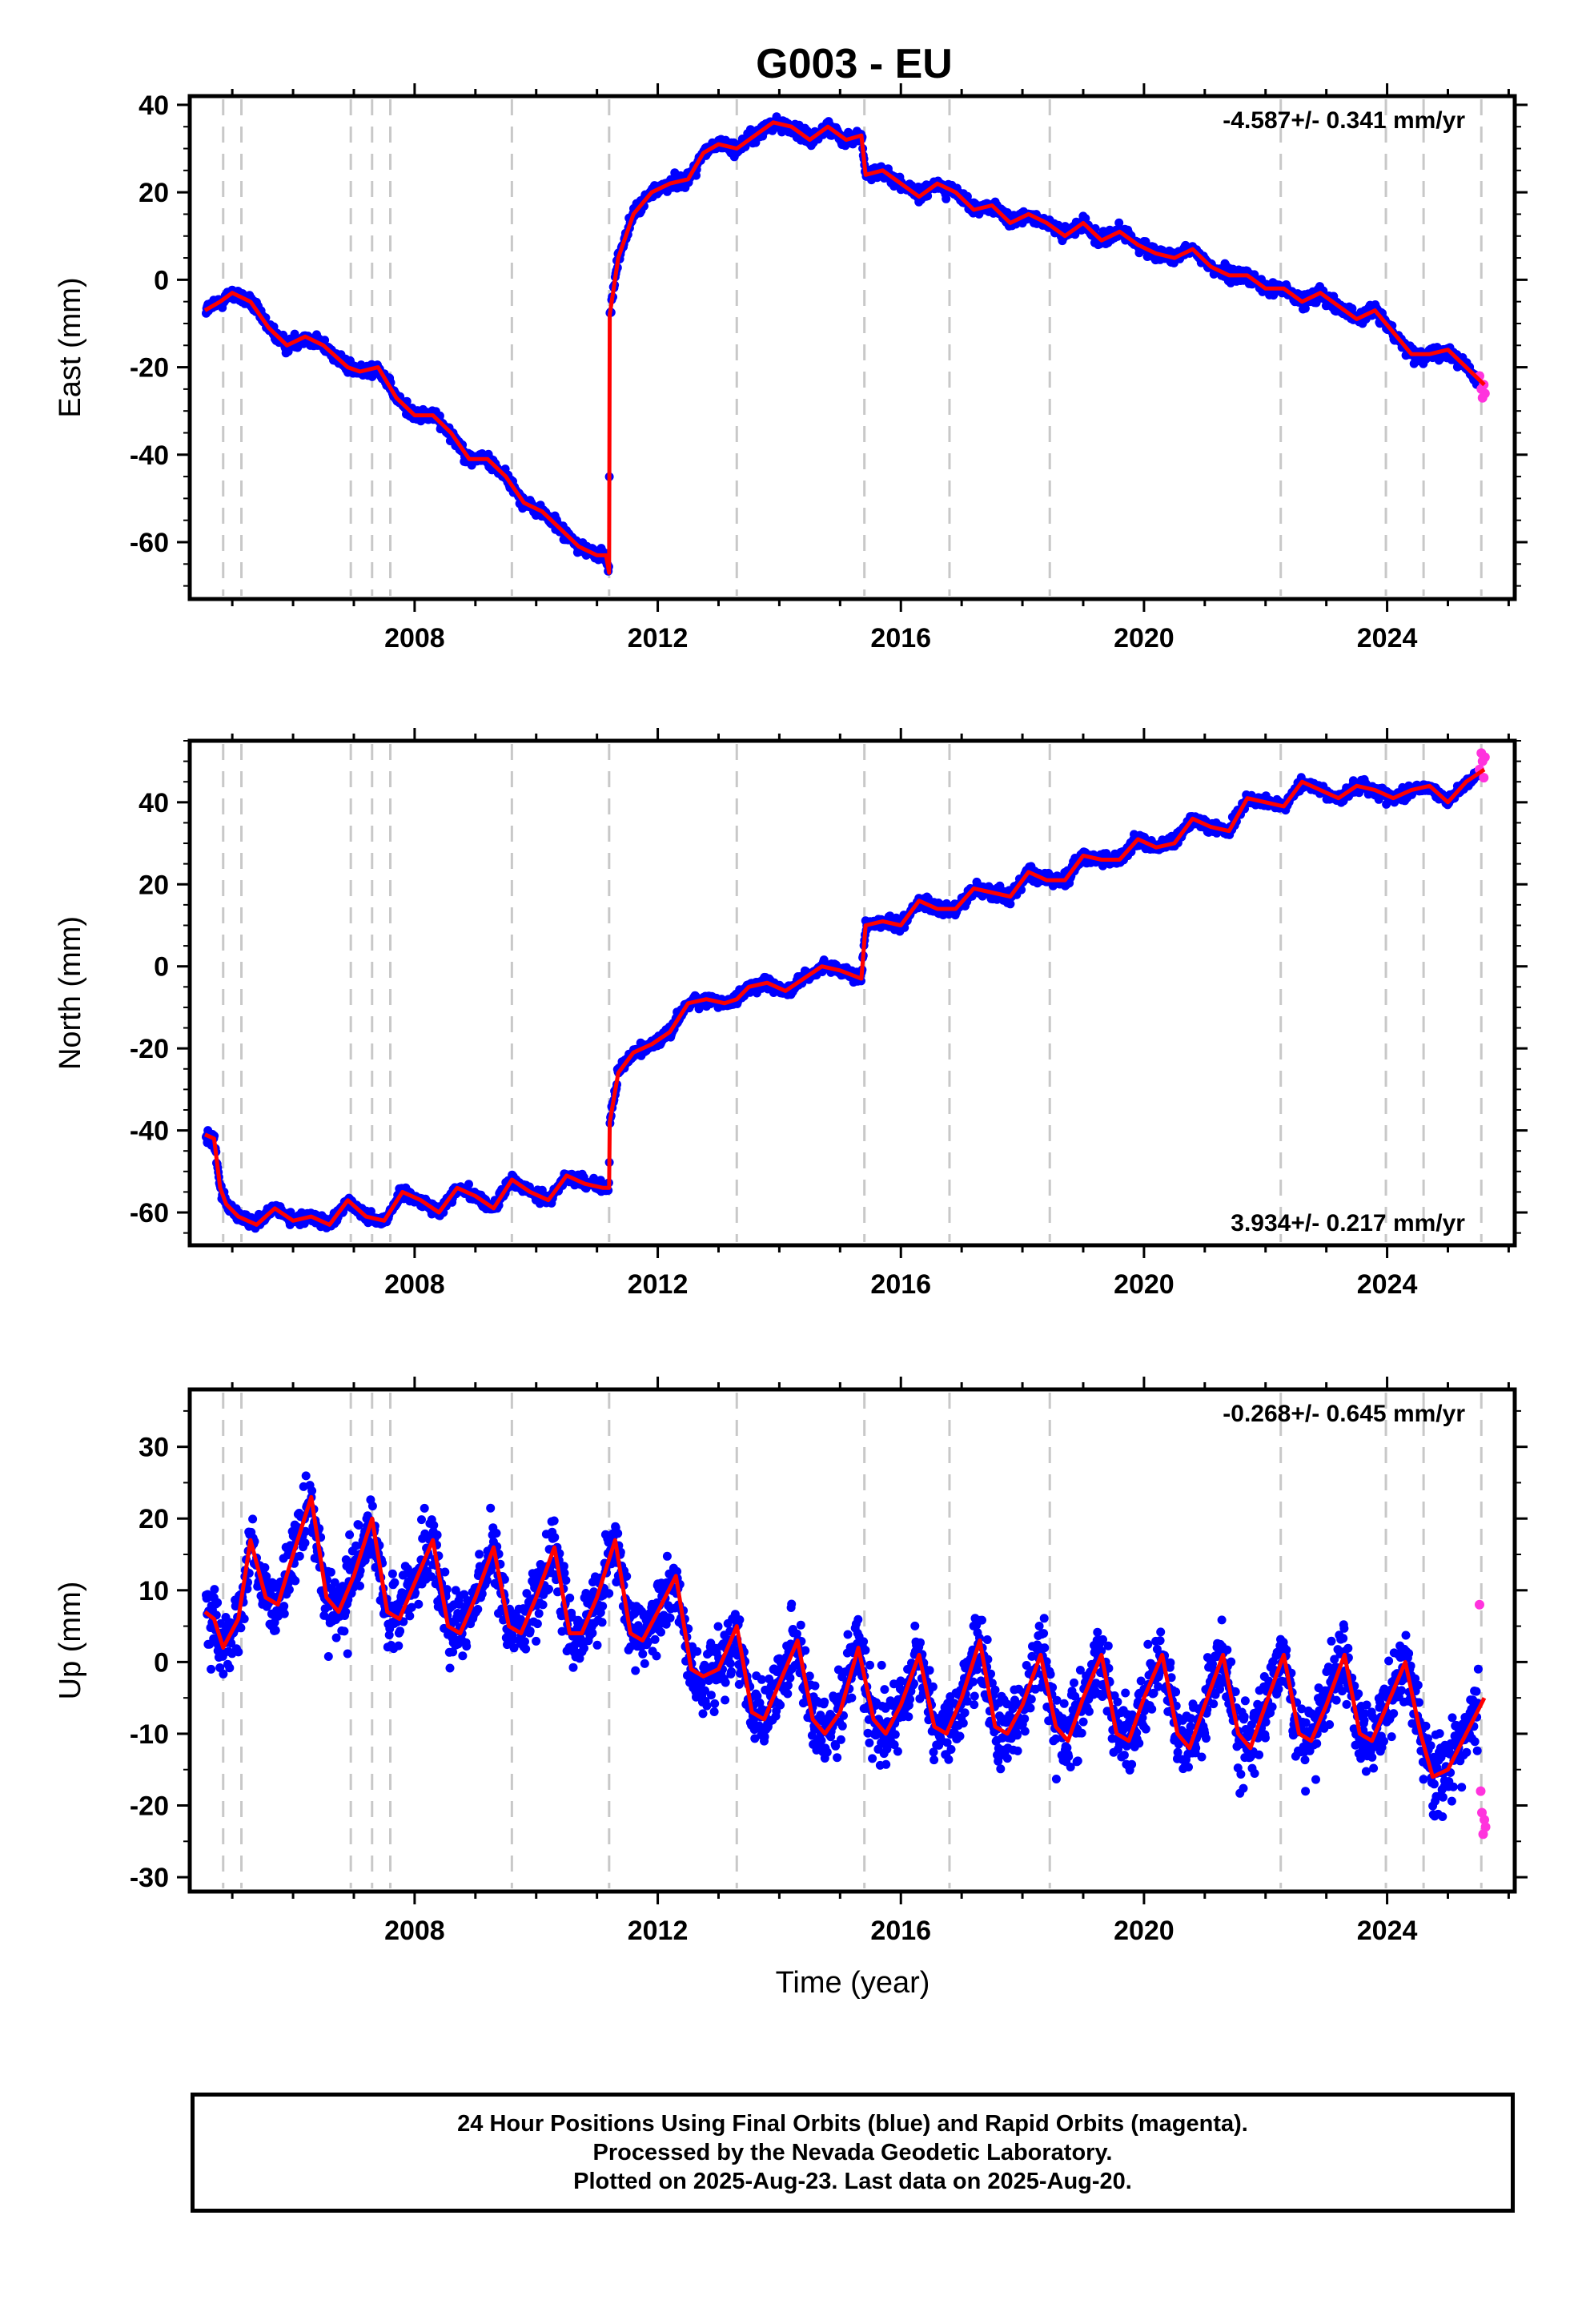 The height and width of the screenshot is (2324, 1582). I want to click on y-axis-label: East (mm), so click(70, 347).